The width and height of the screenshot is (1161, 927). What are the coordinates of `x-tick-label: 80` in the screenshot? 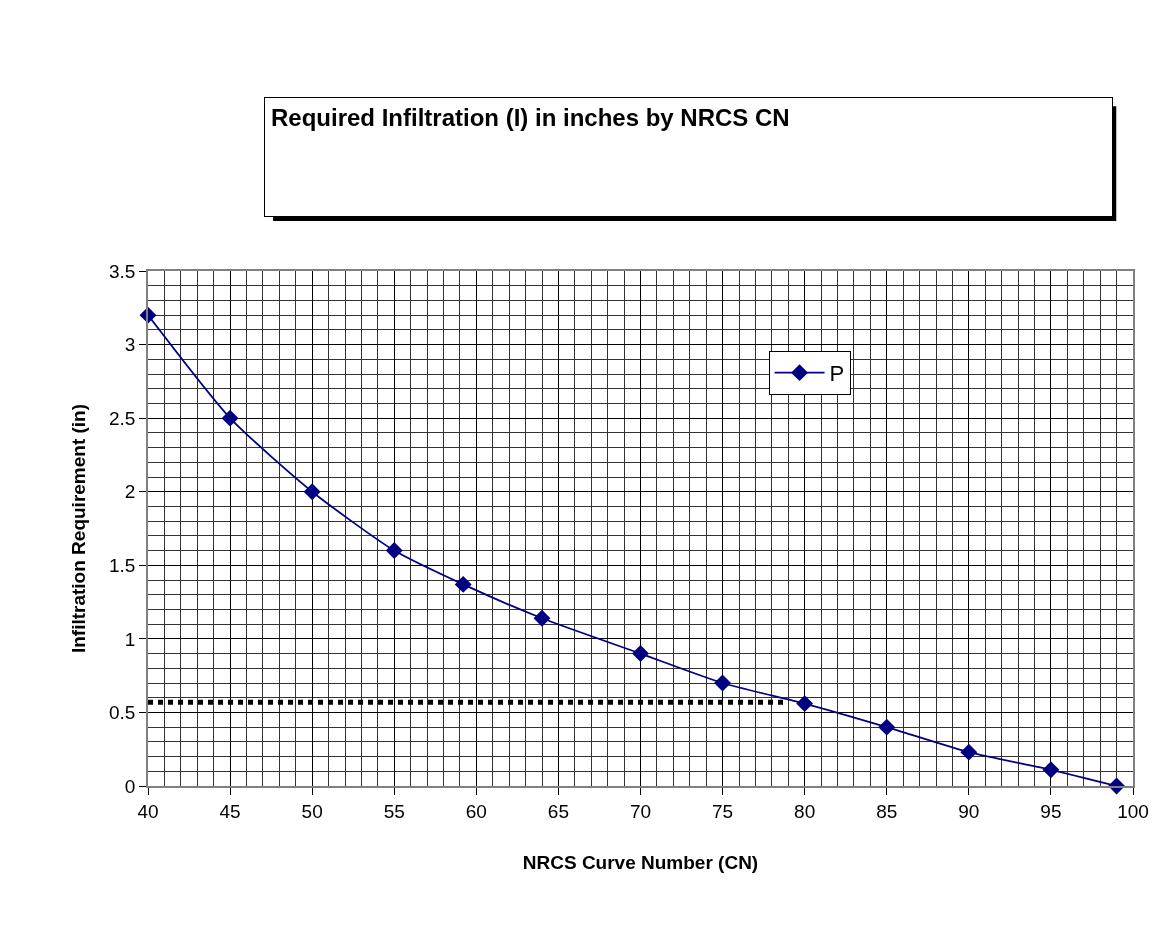 It's located at (805, 811).